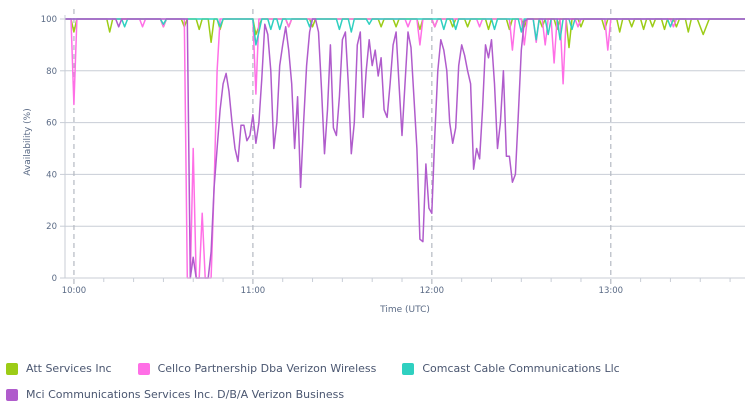 The width and height of the screenshot is (750, 412). Describe the element at coordinates (51, 227) in the screenshot. I see `y-tick-label: 20` at that location.